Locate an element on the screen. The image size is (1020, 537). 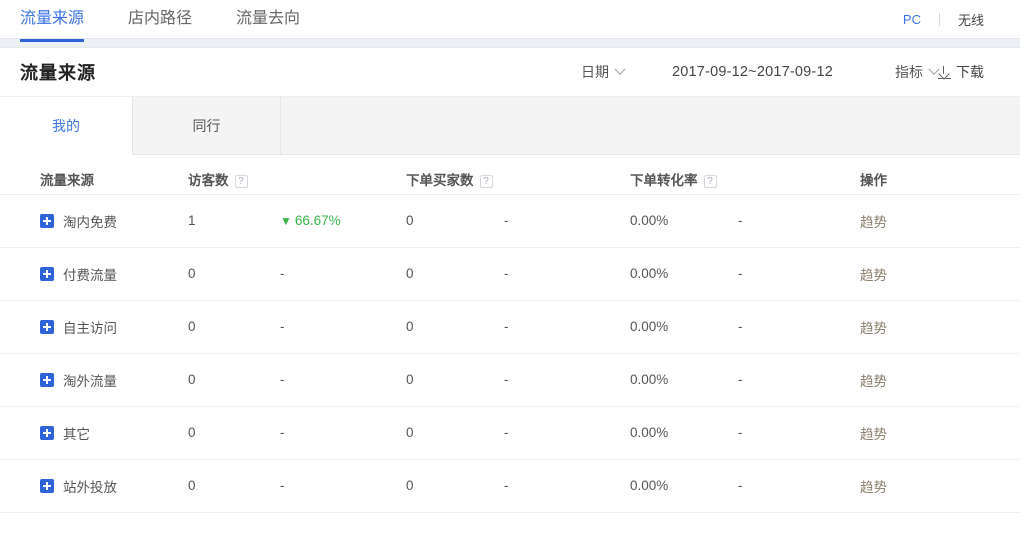
subtab-peers-label: 同行 is located at coordinates (206, 125).